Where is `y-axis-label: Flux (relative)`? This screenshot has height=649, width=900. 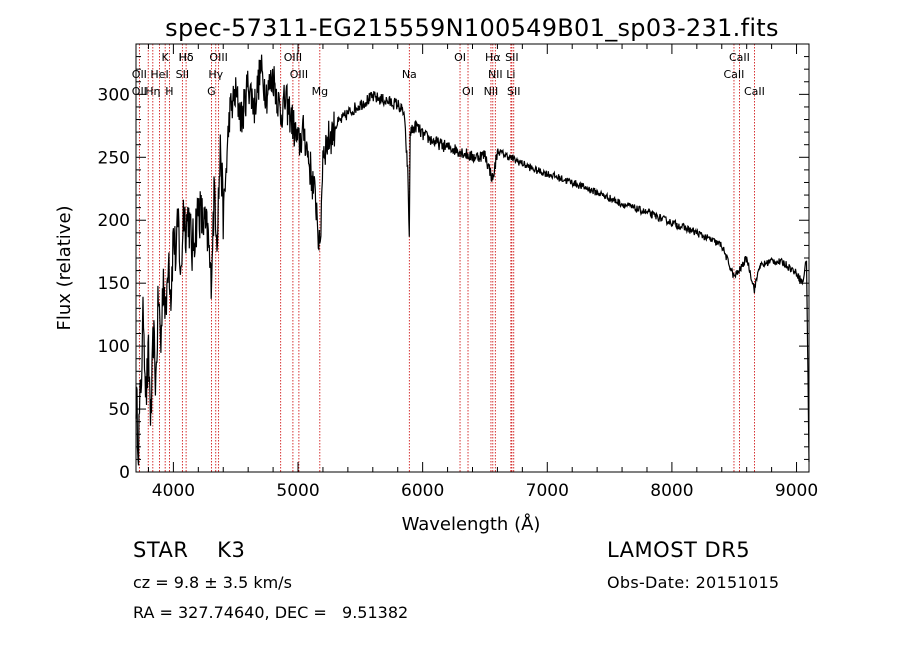 y-axis-label: Flux (relative) is located at coordinates (64, 267).